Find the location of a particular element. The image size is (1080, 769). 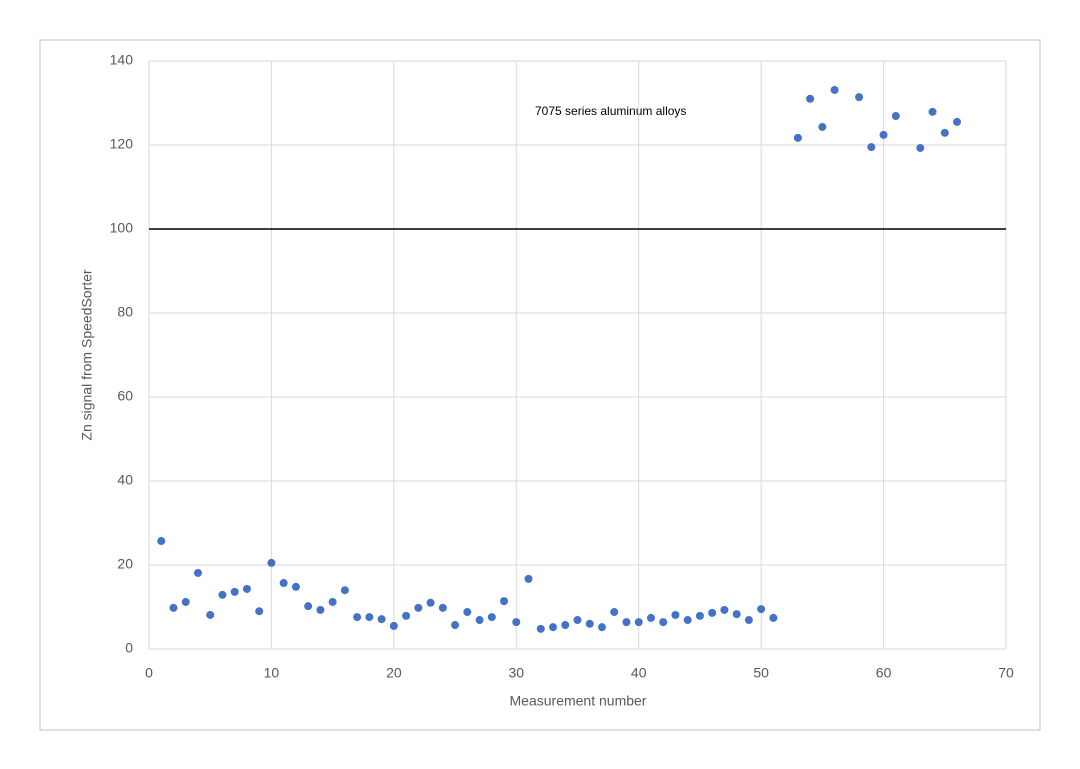

x-tick-label: 40 is located at coordinates (639, 673).